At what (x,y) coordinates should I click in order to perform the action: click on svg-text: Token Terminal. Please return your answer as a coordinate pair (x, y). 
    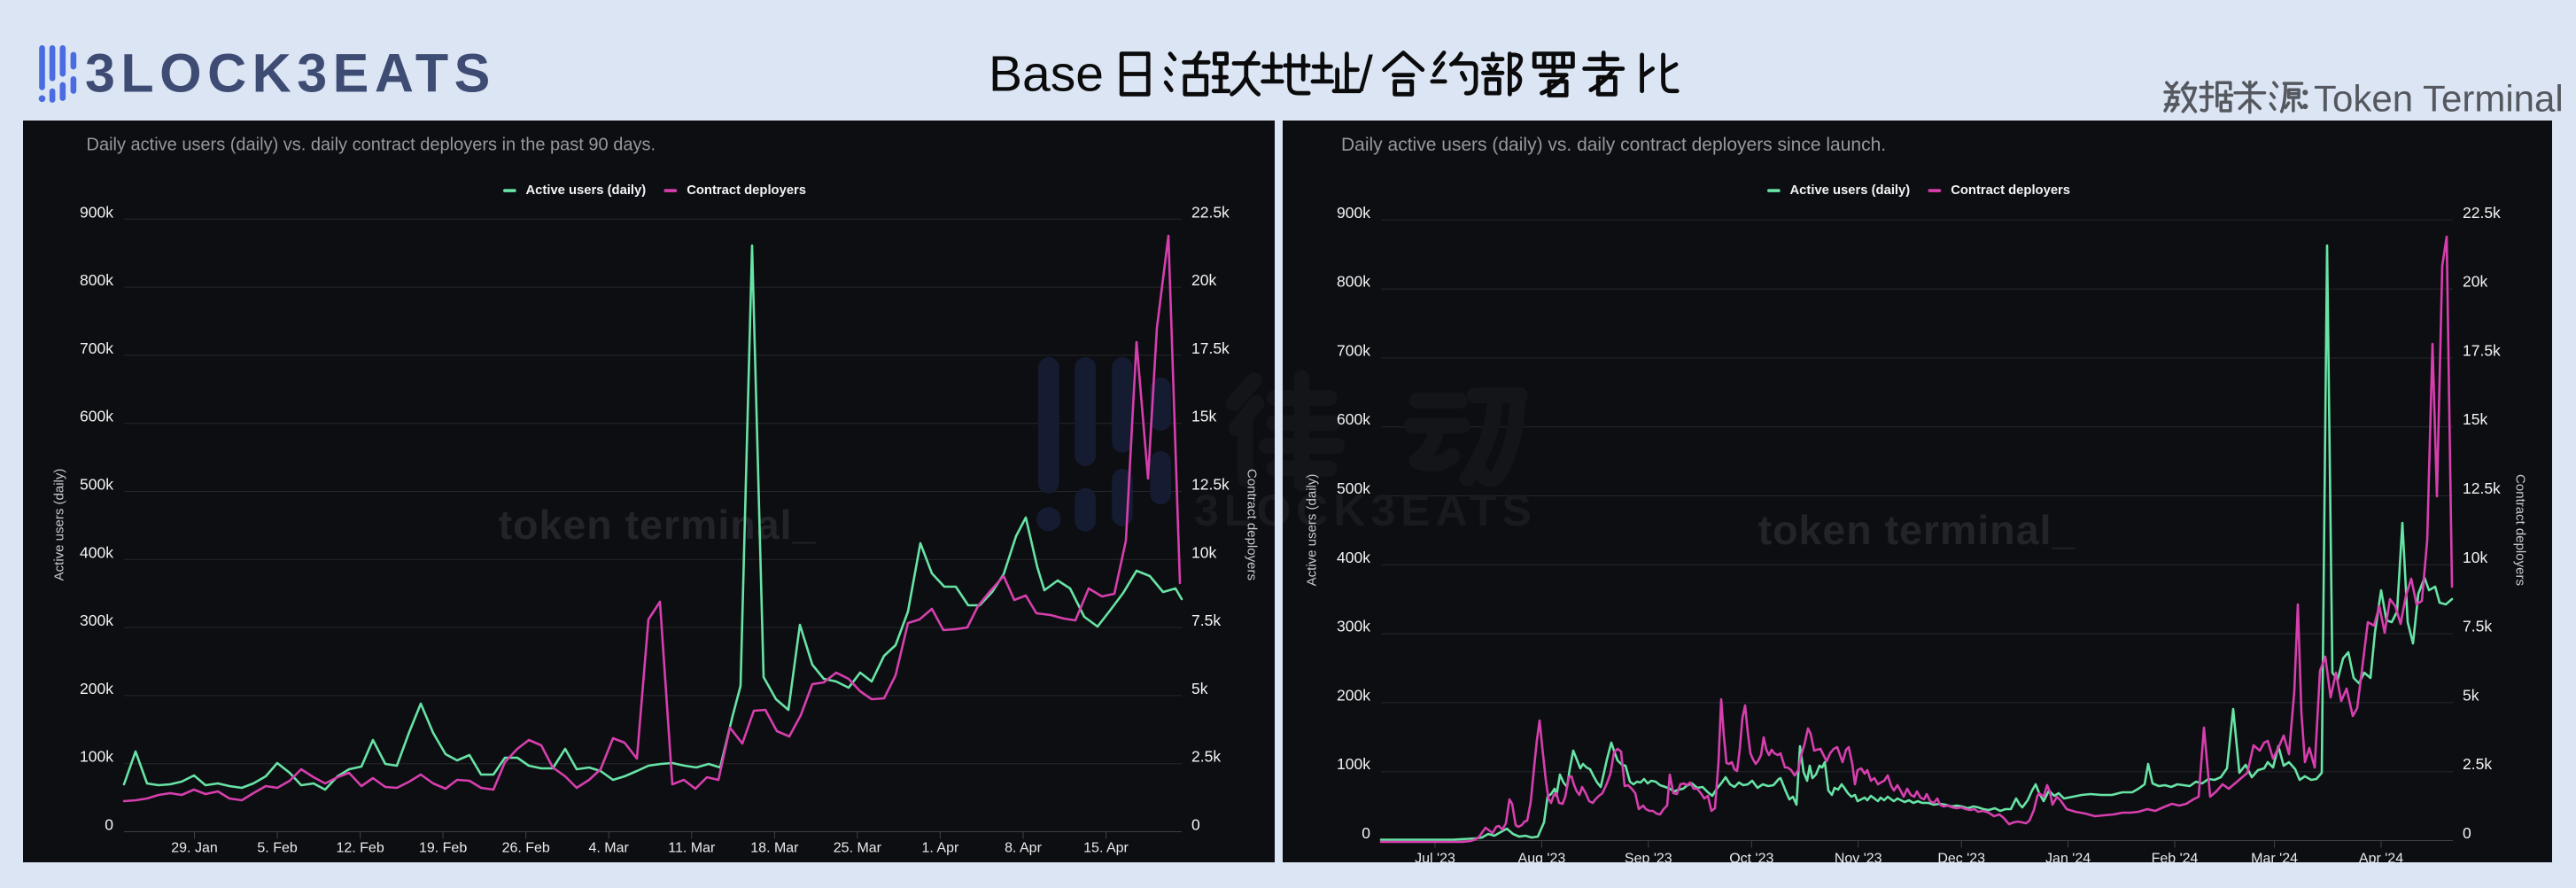
    Looking at the image, I should click on (2439, 97).